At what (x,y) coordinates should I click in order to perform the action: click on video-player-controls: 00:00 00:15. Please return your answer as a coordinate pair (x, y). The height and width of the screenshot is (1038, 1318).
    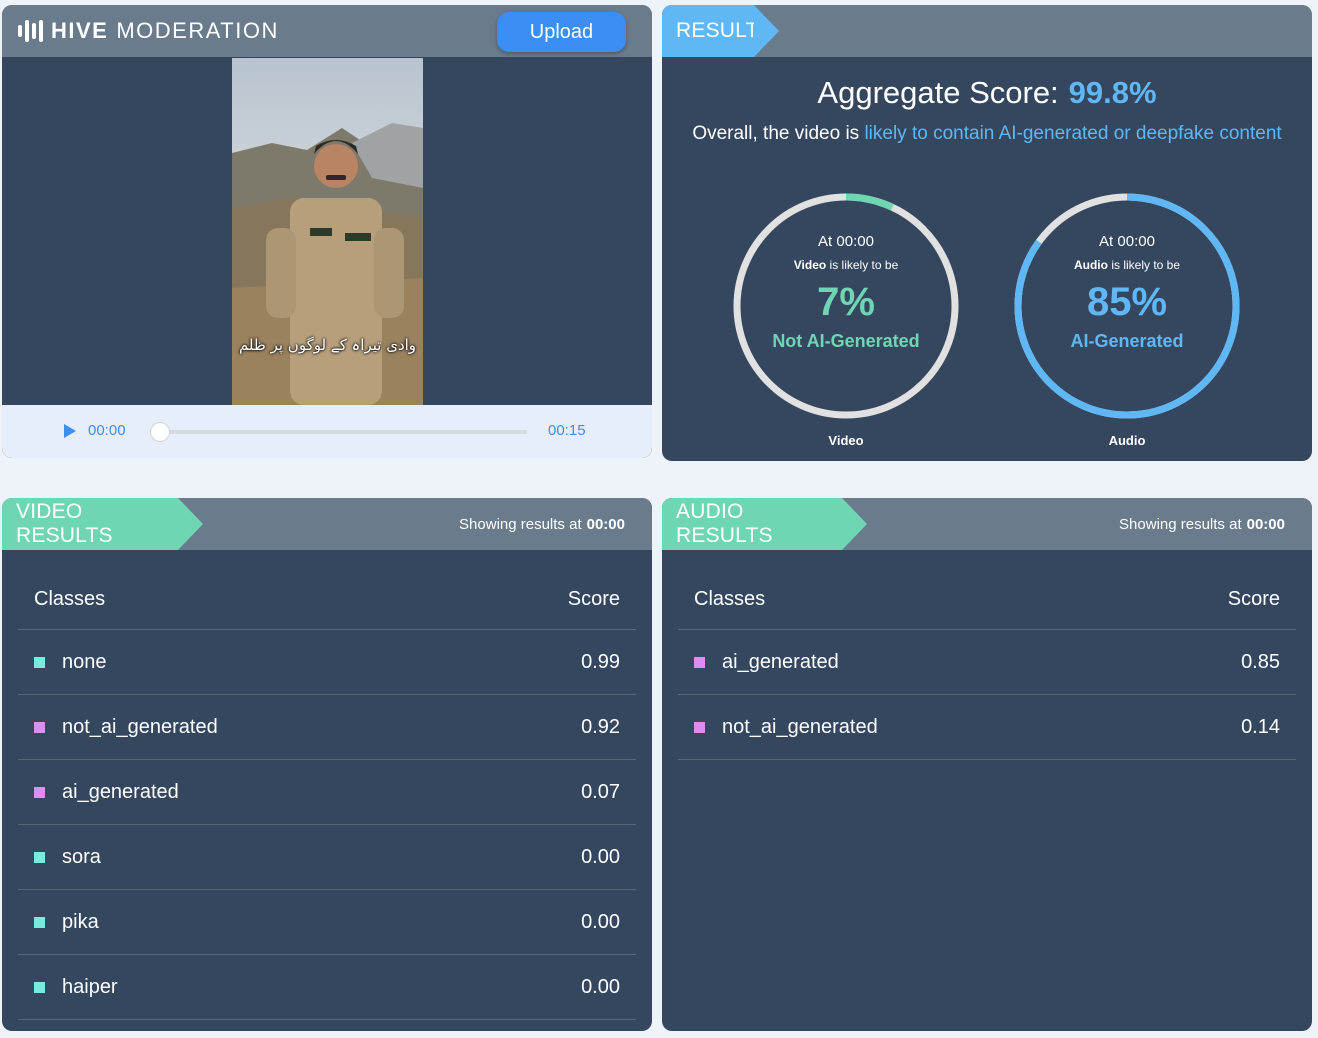
    Looking at the image, I should click on (327, 431).